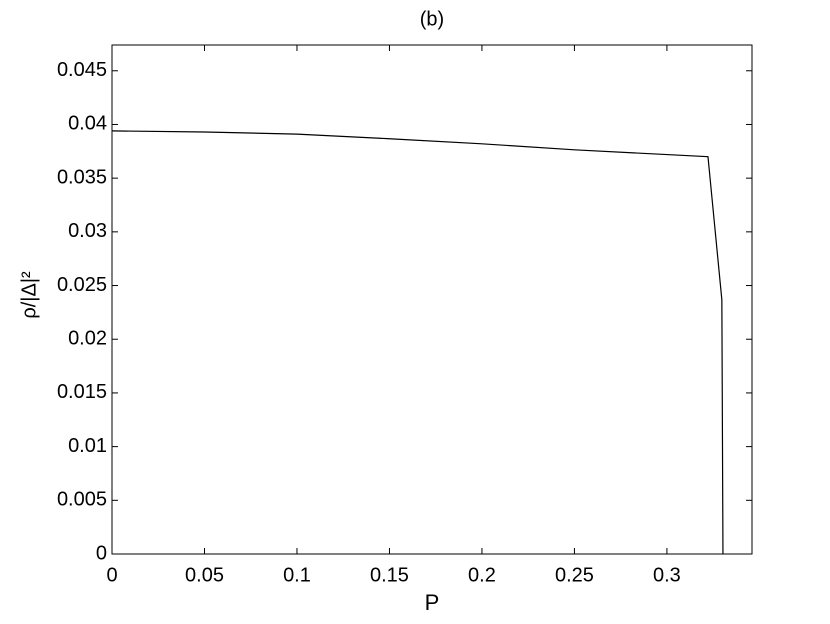  I want to click on x-tick-label: 0.15, so click(389, 575).